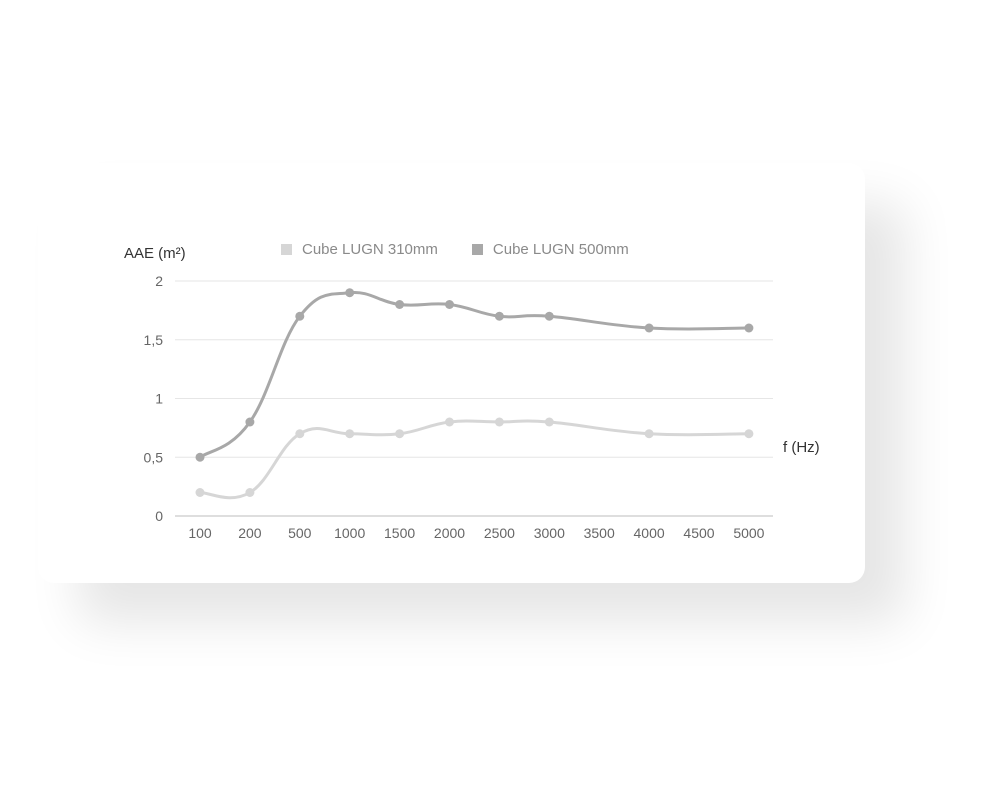 Image resolution: width=1000 pixels, height=800 pixels. I want to click on x-tick-label: 3000, so click(549, 533).